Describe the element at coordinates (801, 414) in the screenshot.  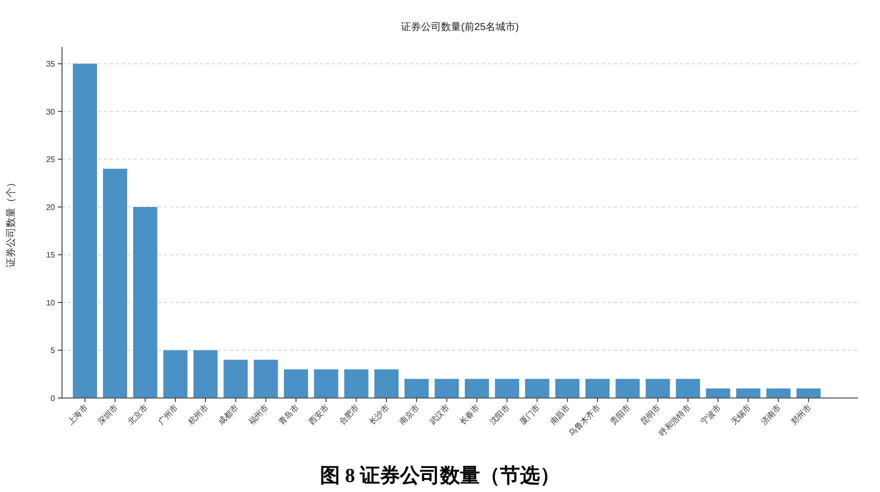
I see `x-tick-label: 郑州市` at that location.